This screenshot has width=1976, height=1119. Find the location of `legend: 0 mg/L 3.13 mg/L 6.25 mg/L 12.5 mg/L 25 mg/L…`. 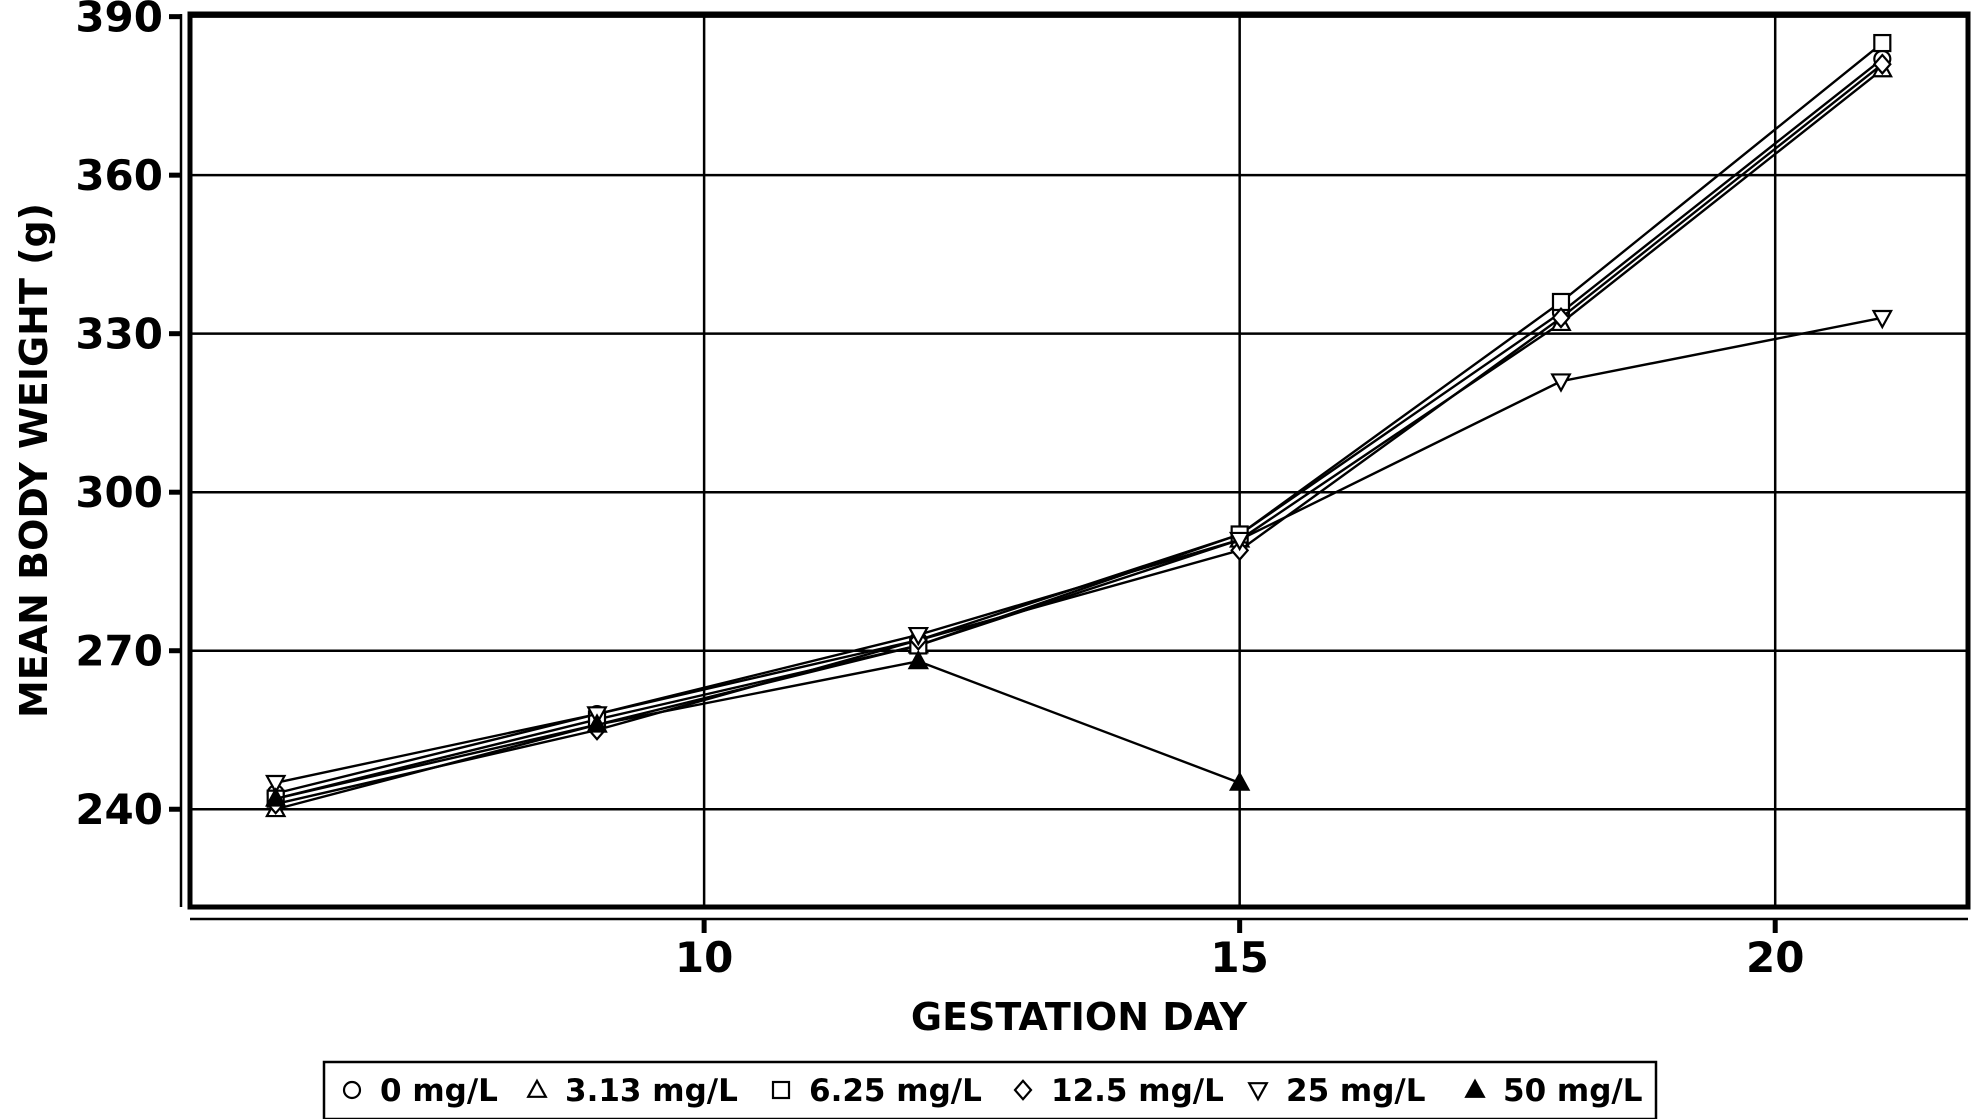

legend: 0 mg/L 3.13 mg/L 6.25 mg/L 12.5 mg/L 25 mg/L… is located at coordinates (990, 1089).